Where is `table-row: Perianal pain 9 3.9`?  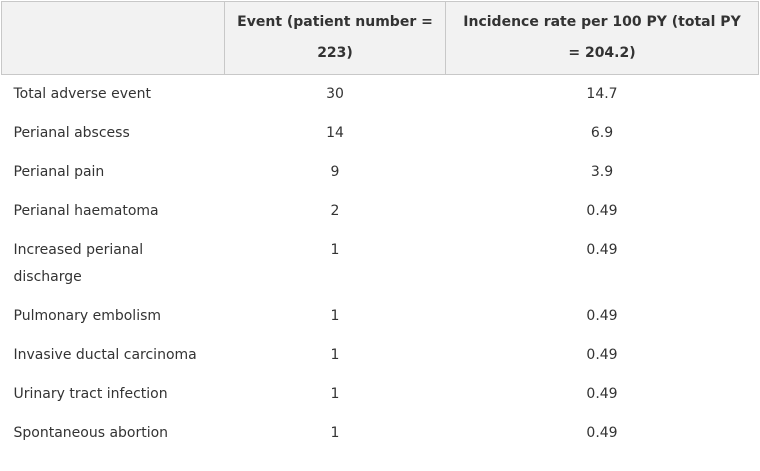
table-row: Perianal pain 9 3.9 is located at coordinates (380, 172).